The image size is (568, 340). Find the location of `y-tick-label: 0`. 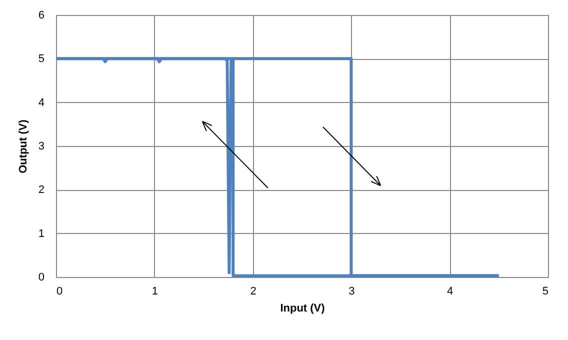

y-tick-label: 0 is located at coordinates (41, 278).